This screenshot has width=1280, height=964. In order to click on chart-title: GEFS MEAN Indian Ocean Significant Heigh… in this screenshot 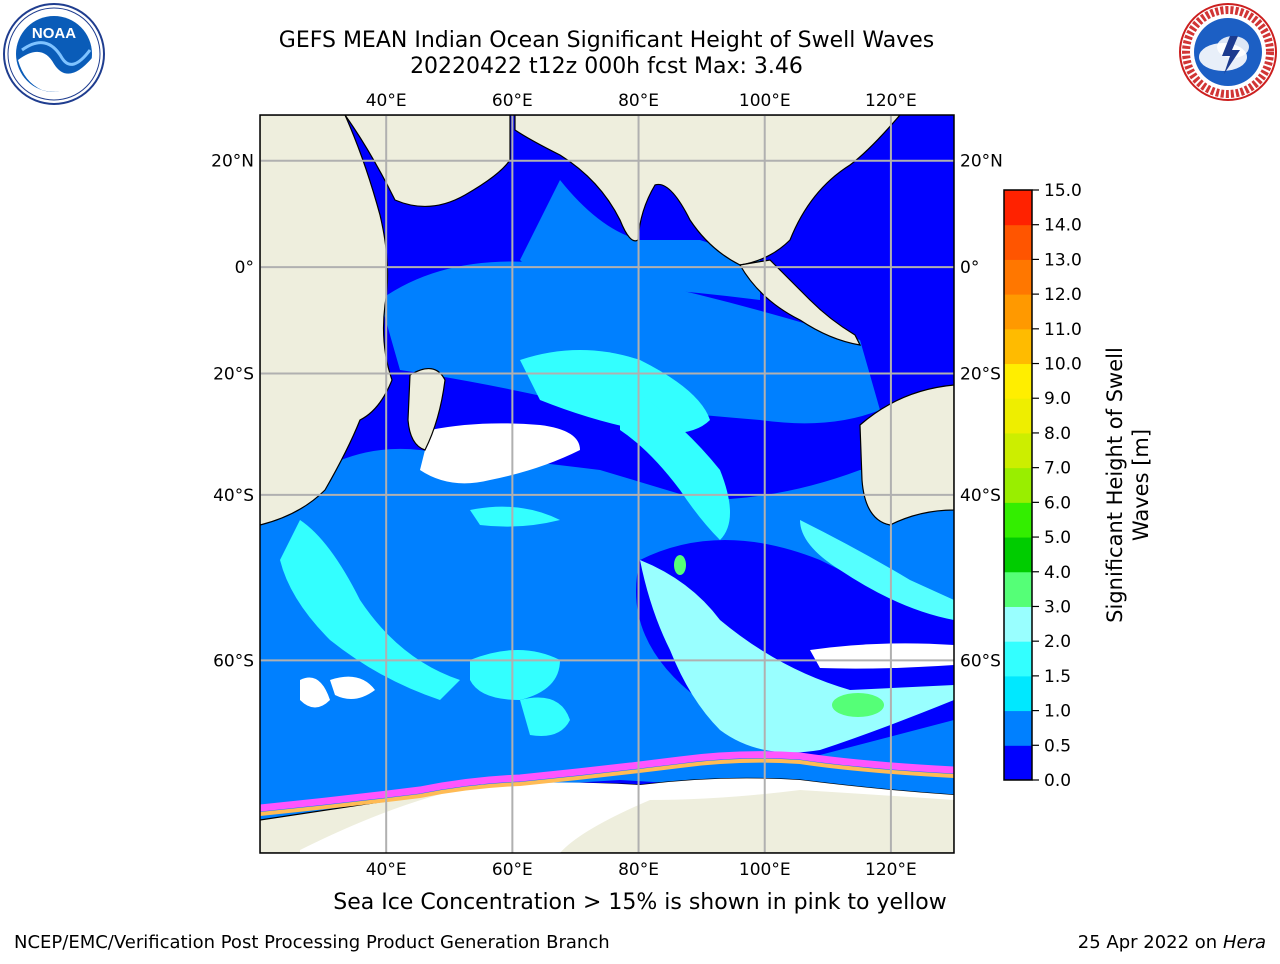, I will do `click(606, 40)`.